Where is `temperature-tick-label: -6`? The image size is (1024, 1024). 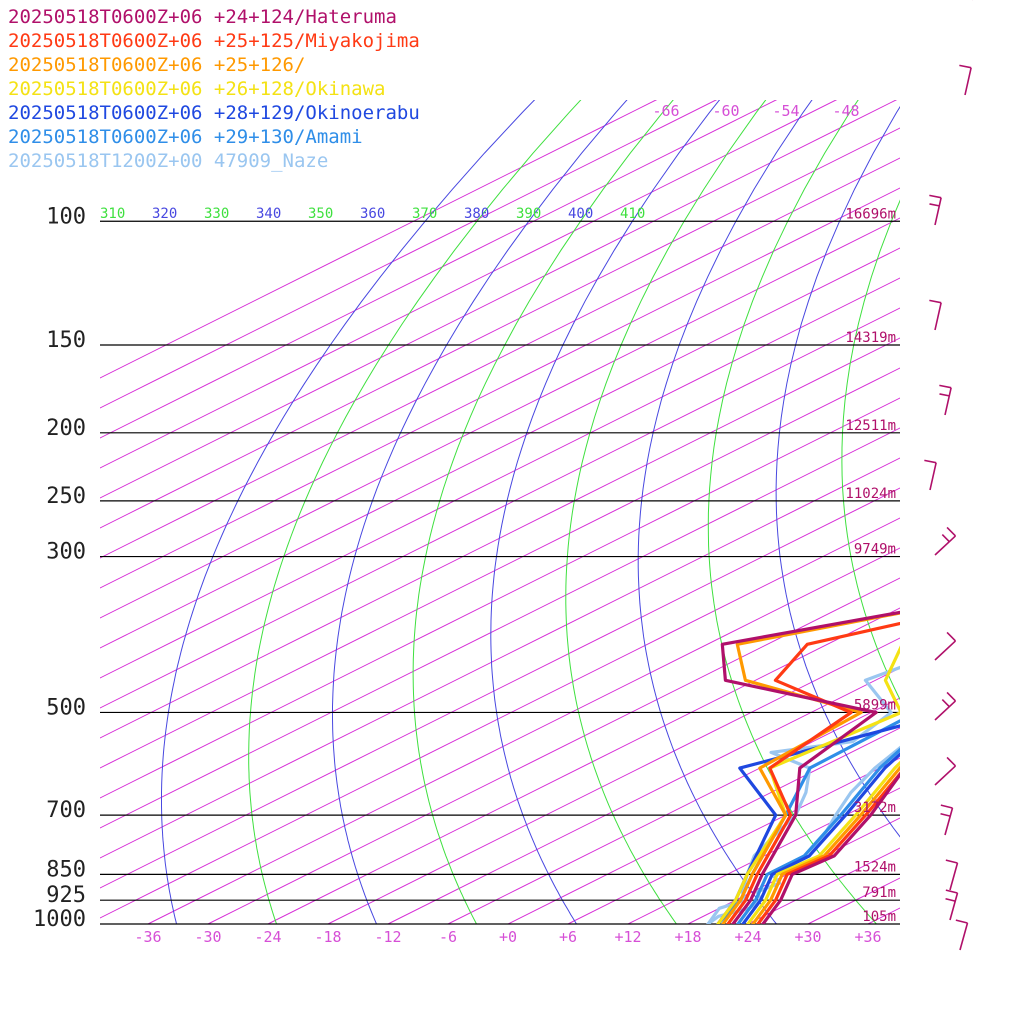
temperature-tick-label: -6 is located at coordinates (448, 937).